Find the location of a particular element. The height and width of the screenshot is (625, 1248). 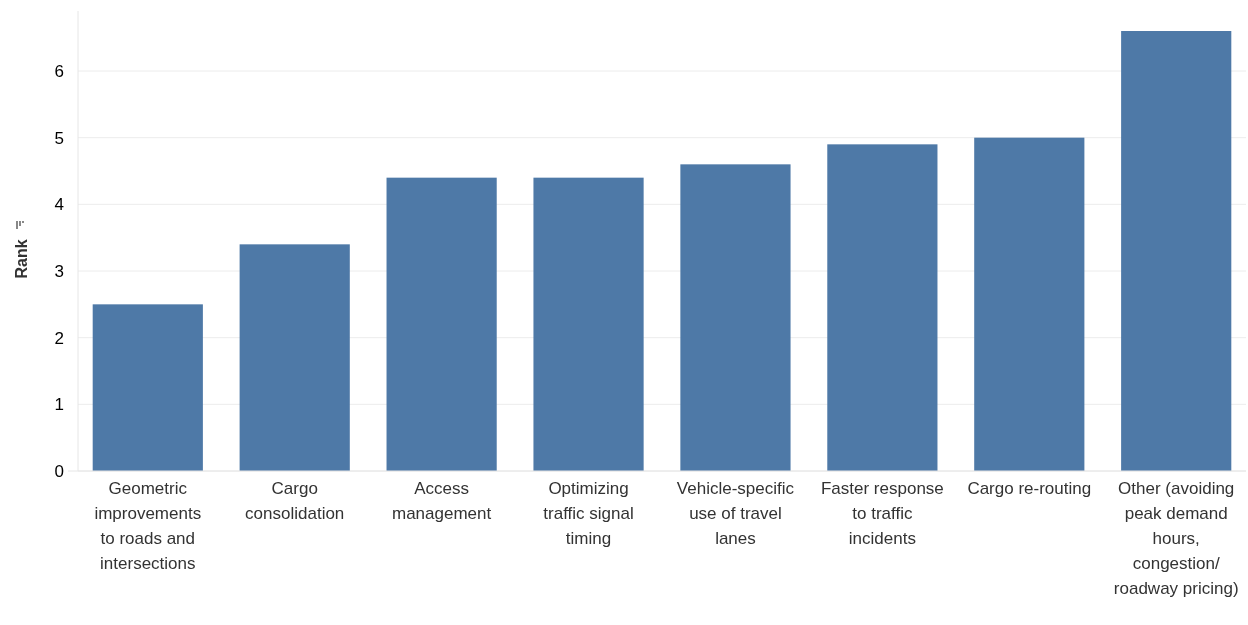

x-tick-label: Access management is located at coordinates (442, 501).